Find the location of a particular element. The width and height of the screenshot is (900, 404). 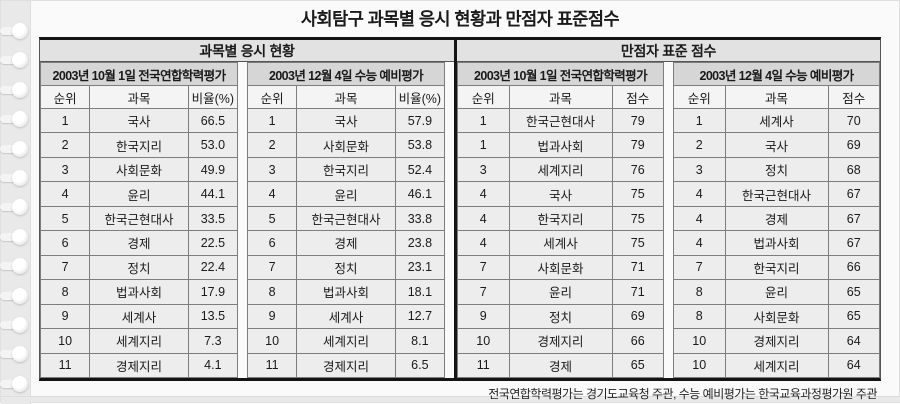

table-row: 11 경제 65 is located at coordinates (560, 365).